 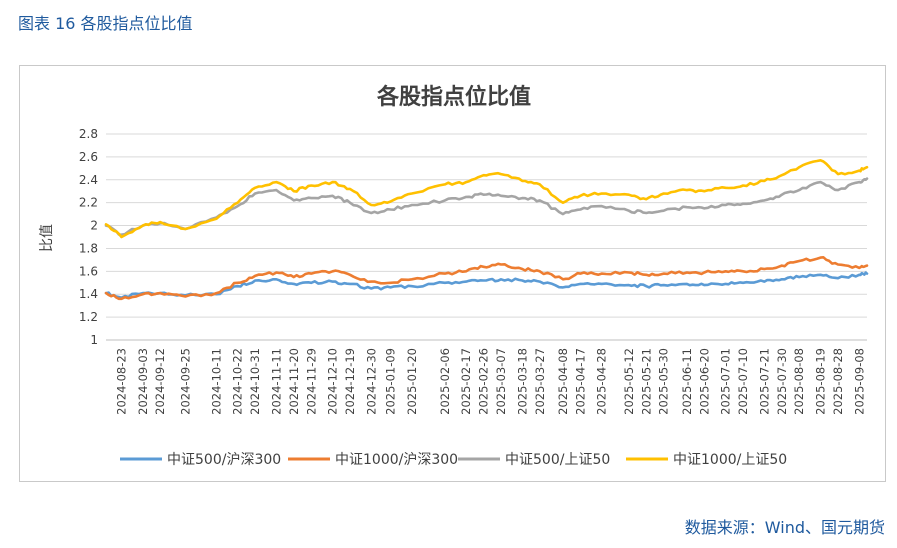 I want to click on x-tick-label: 2024-10-11, so click(x=216, y=381).